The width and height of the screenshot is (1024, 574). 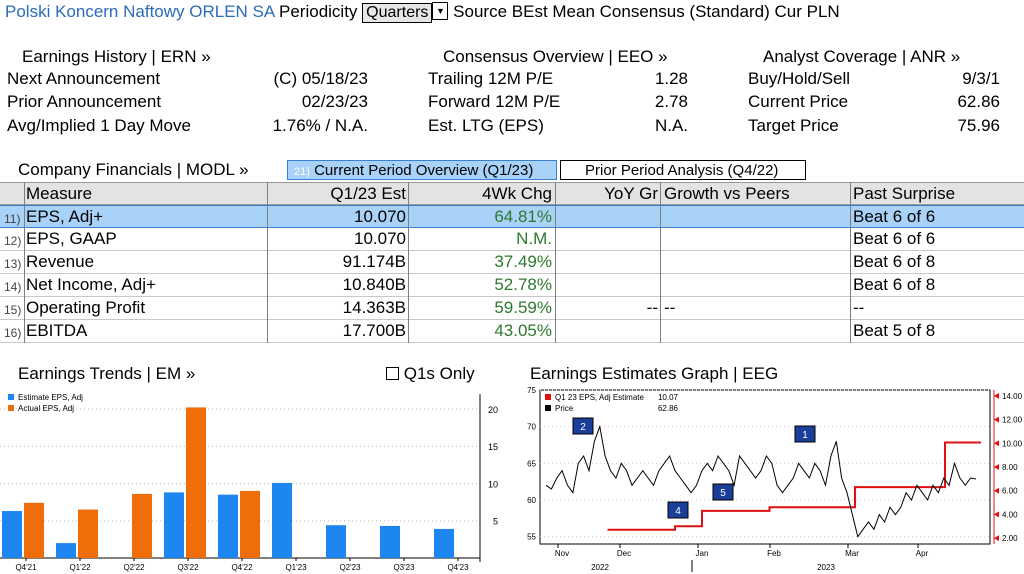 I want to click on analyst-coverage-title: Analyst Coverage | ANR », so click(x=862, y=56).